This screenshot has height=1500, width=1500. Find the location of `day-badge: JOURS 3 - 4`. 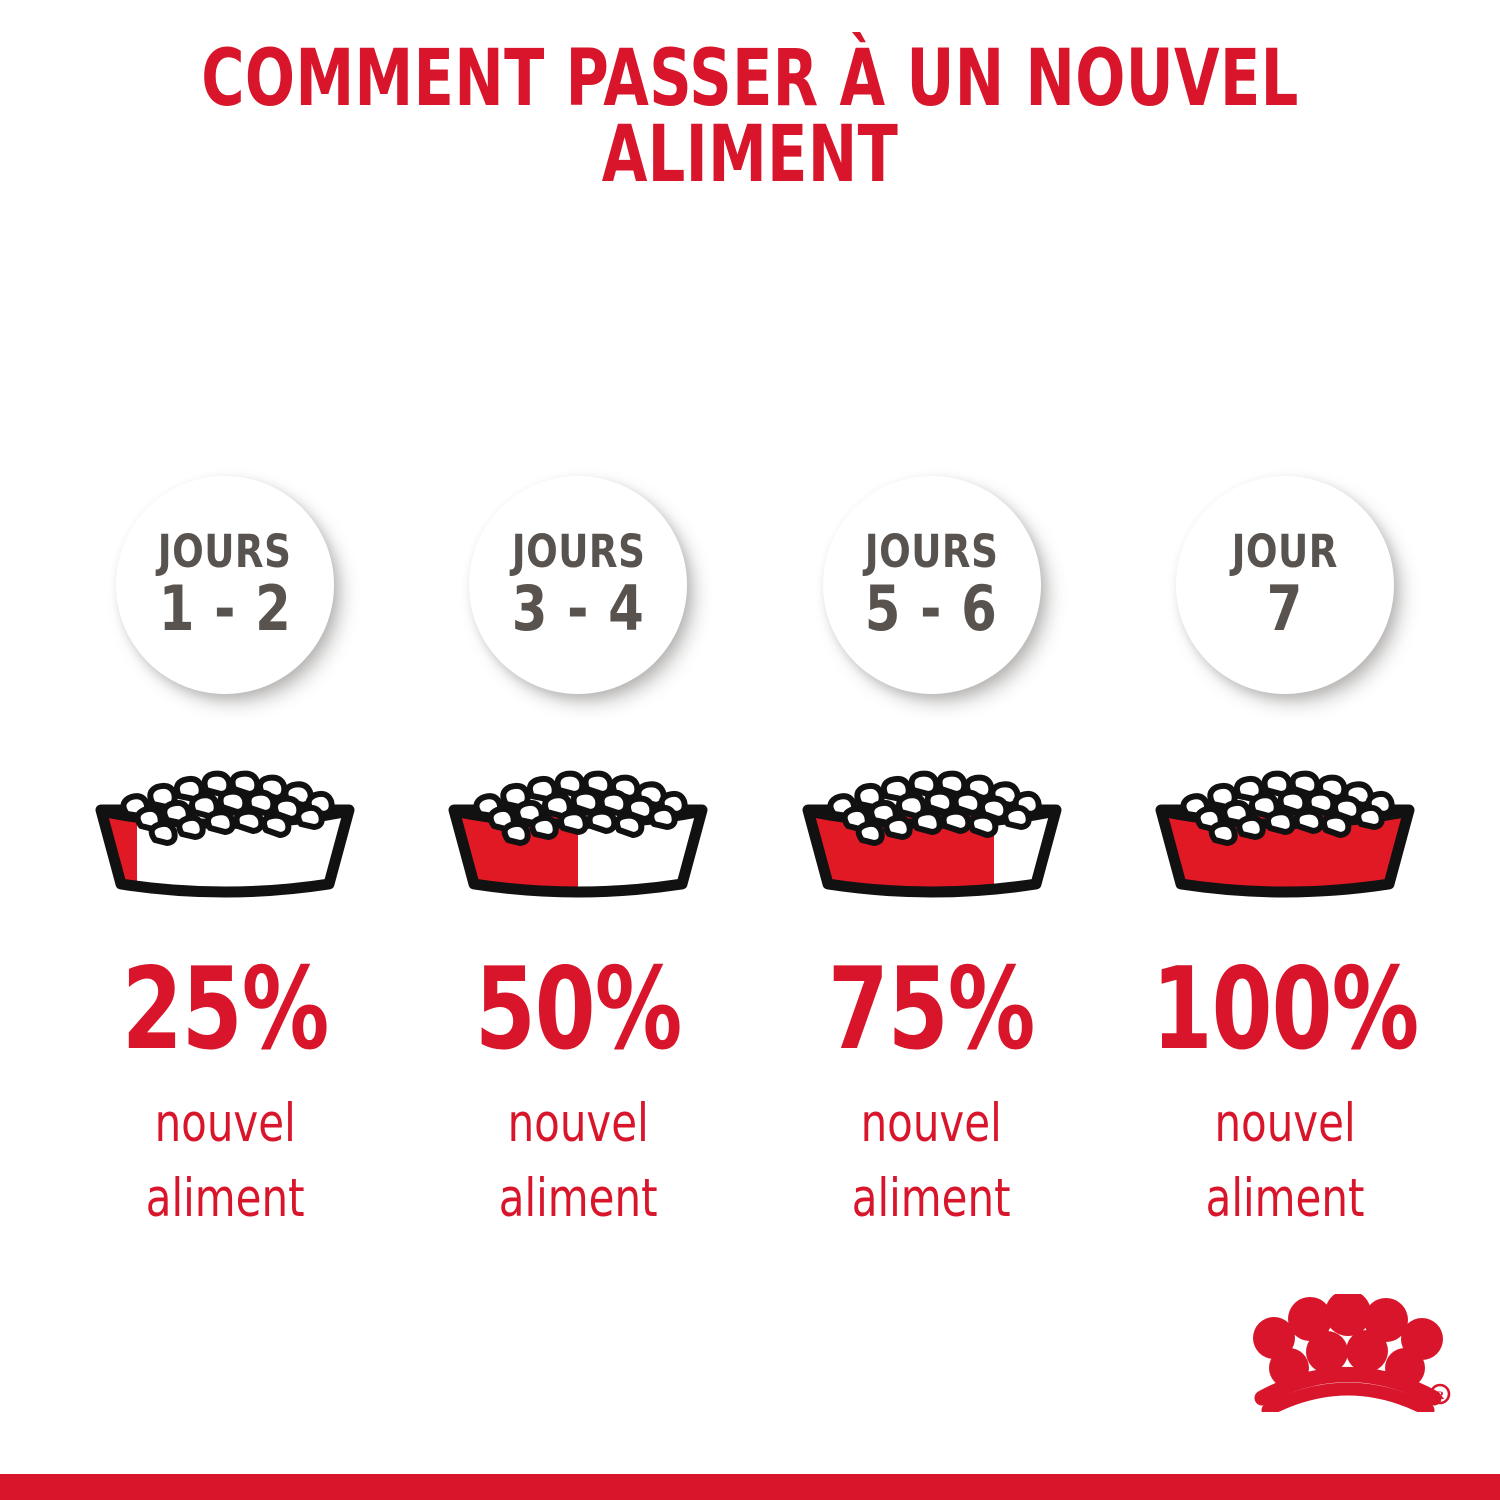

day-badge: JOURS 3 - 4 is located at coordinates (578, 585).